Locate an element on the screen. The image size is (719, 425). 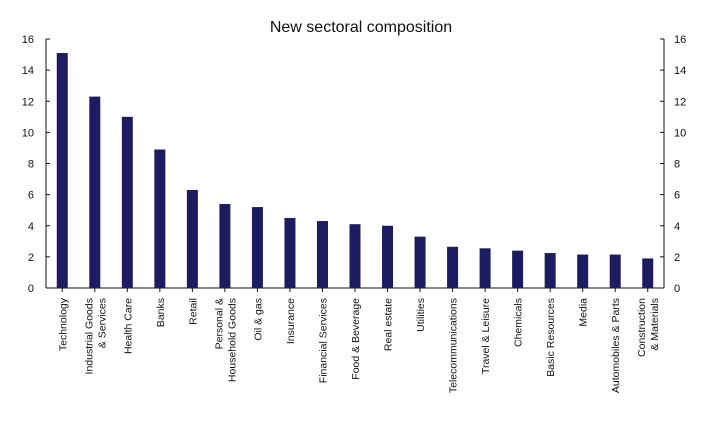
y-tick-label-right: 10 is located at coordinates (680, 133).